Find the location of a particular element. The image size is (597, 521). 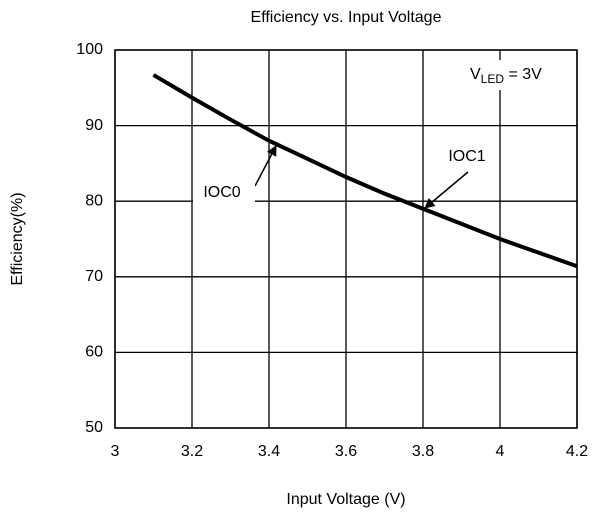

y-tick-label: 90 is located at coordinates (94, 125).